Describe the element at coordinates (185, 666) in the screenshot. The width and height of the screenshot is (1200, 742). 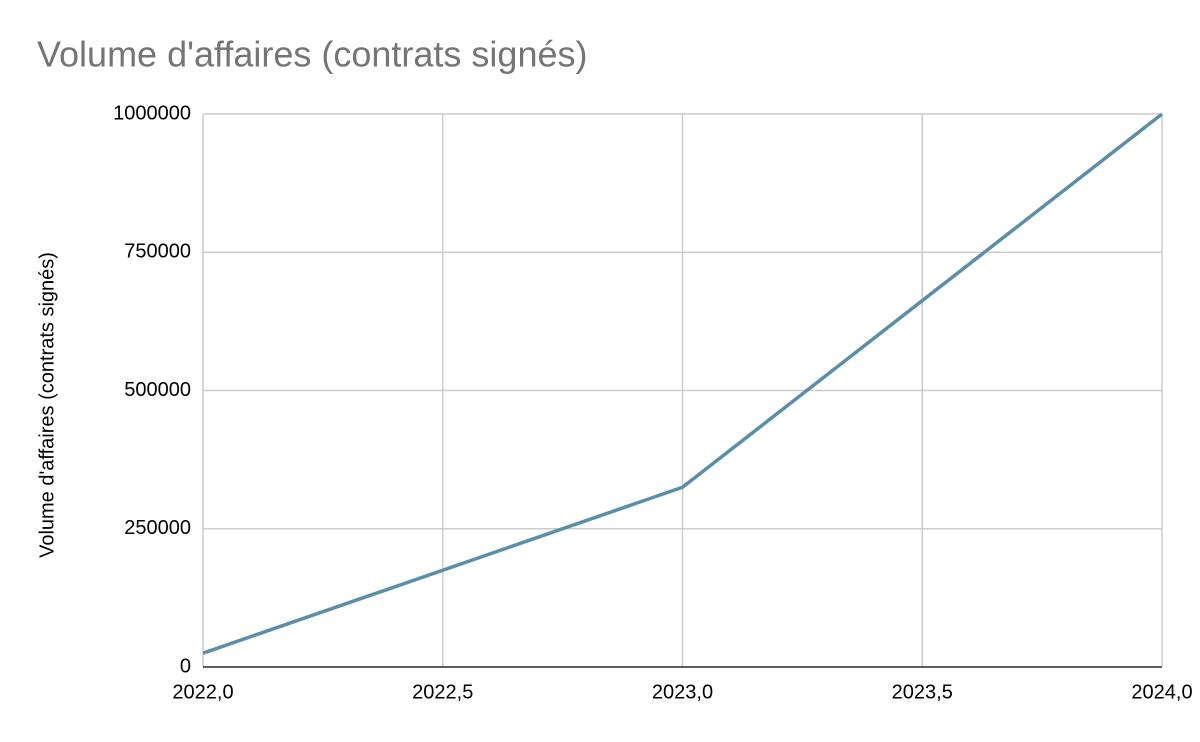
I see `y-tick-label: 0` at that location.